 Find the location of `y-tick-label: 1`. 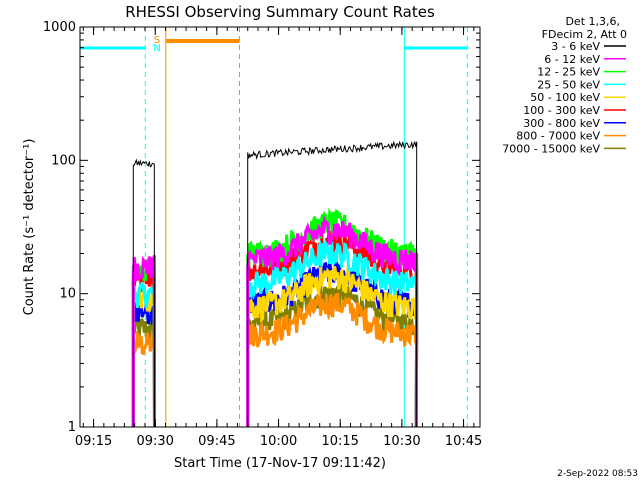

y-tick-label: 1 is located at coordinates (72, 427).